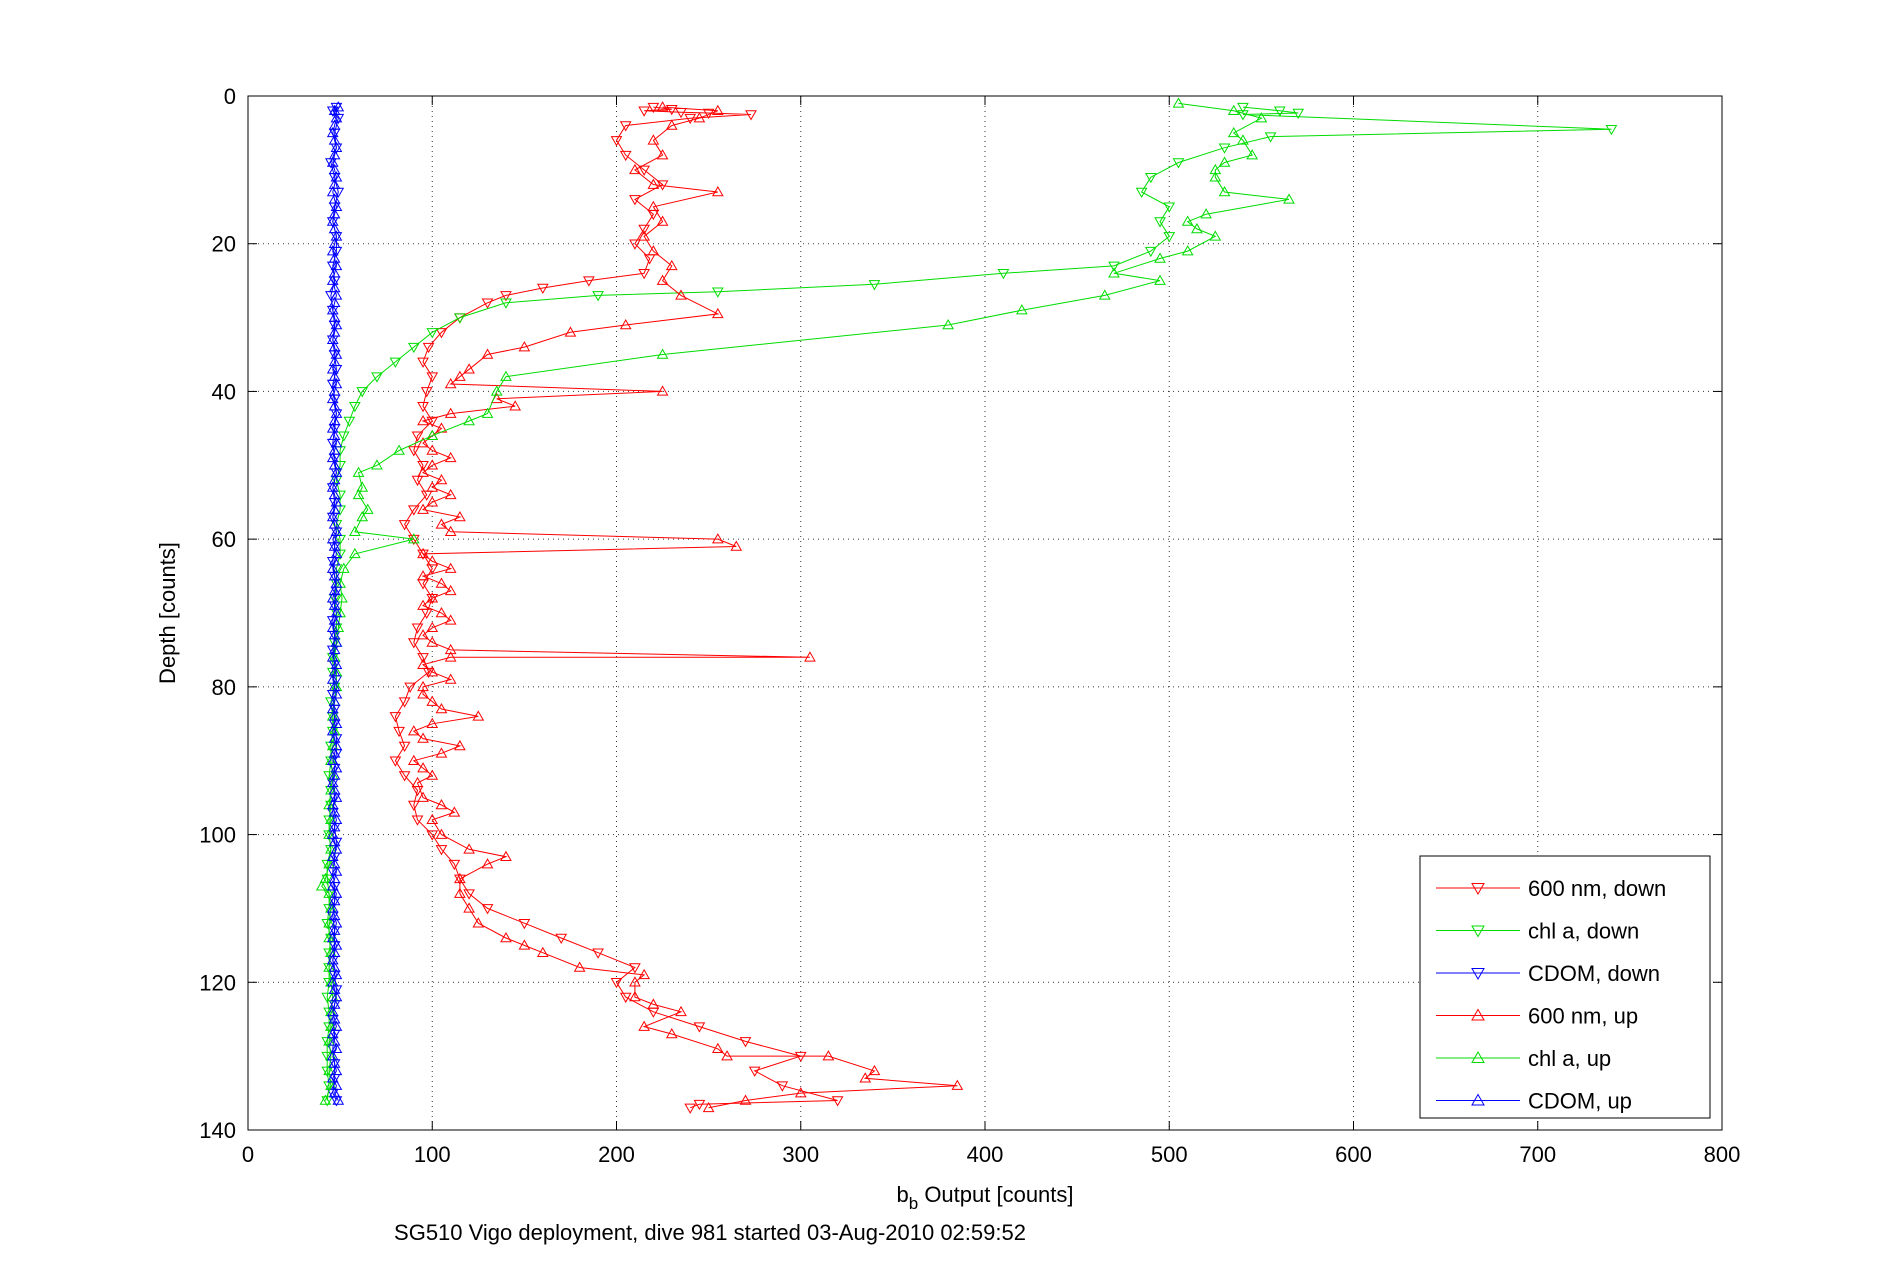  Describe the element at coordinates (1597, 888) in the screenshot. I see `legend-entry: 600 nm, down` at that location.